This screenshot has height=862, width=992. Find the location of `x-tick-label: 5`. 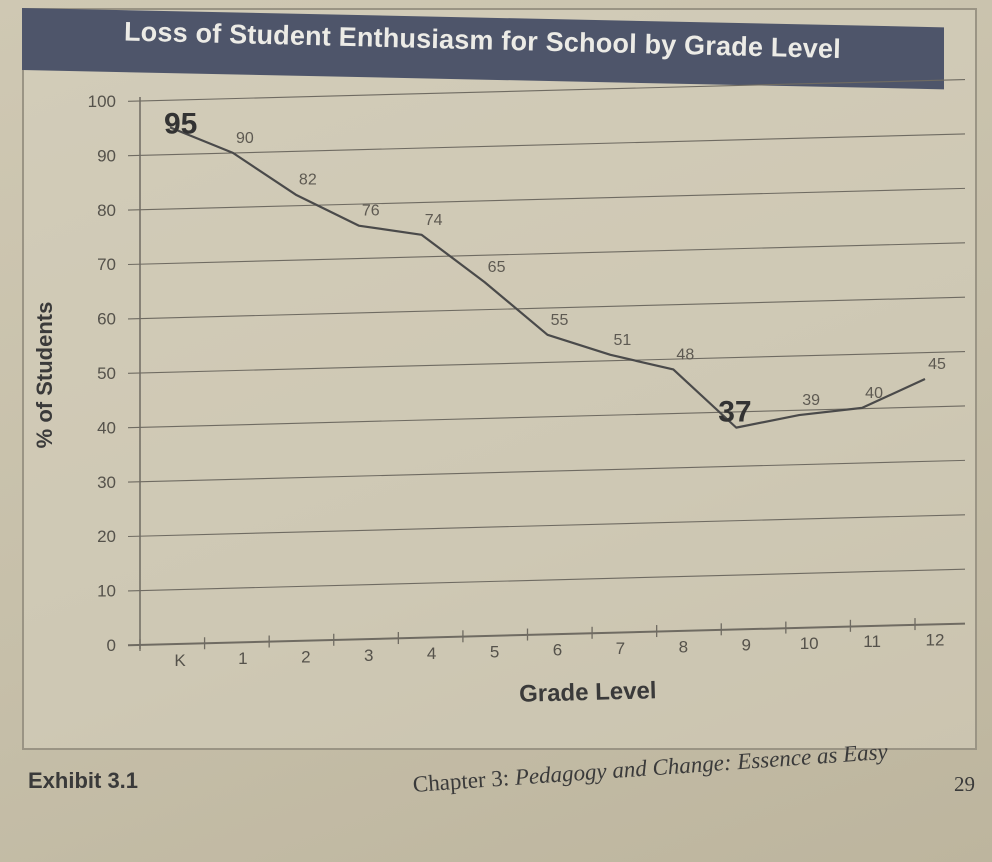

x-tick-label: 5 is located at coordinates (494, 651).